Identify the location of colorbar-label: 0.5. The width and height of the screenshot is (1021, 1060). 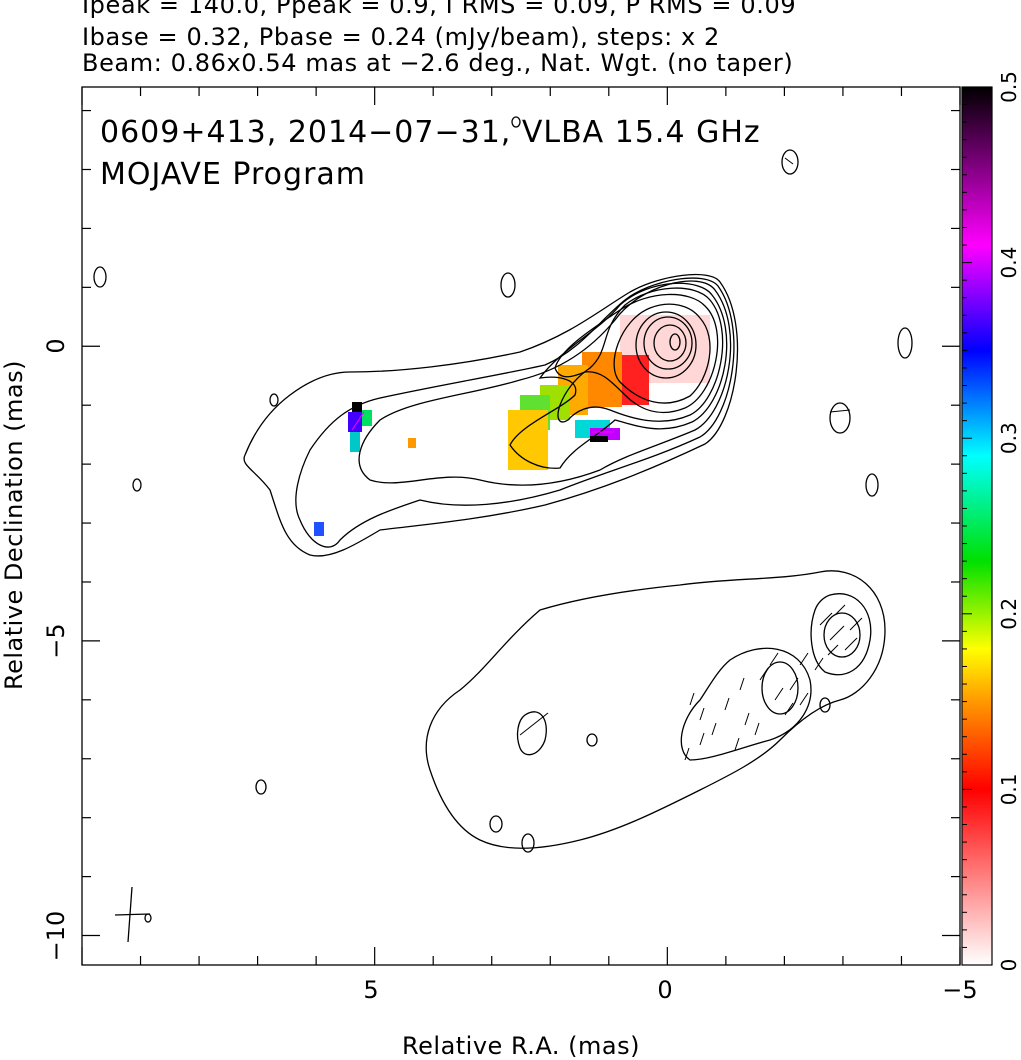
(1009, 87).